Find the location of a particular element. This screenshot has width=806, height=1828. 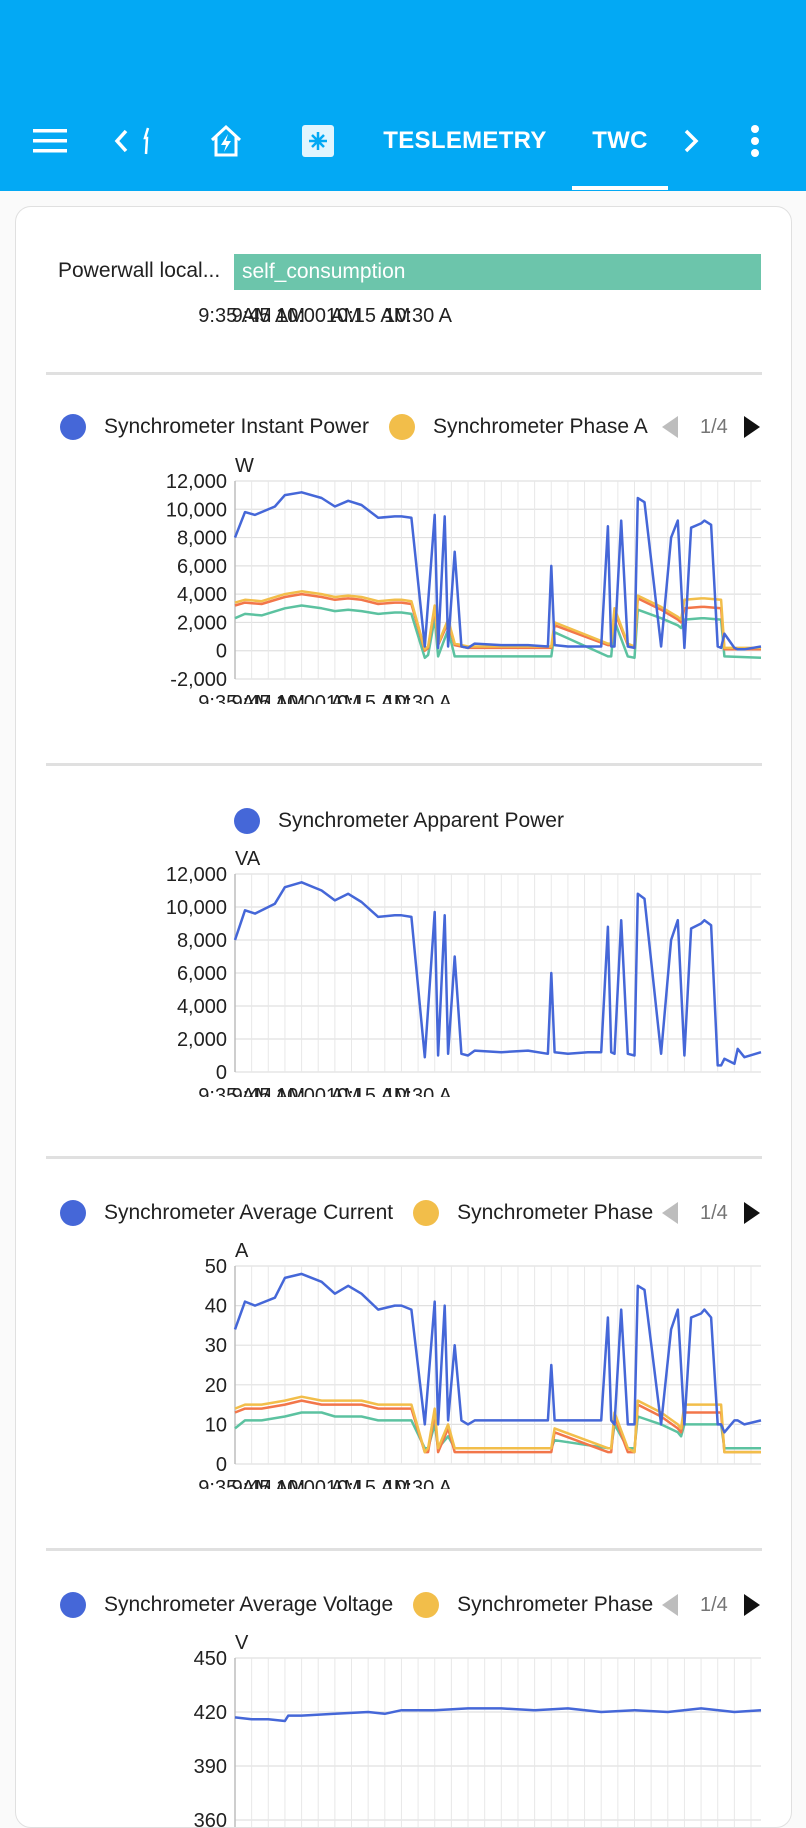

home-lightning-icon is located at coordinates (226, 141).